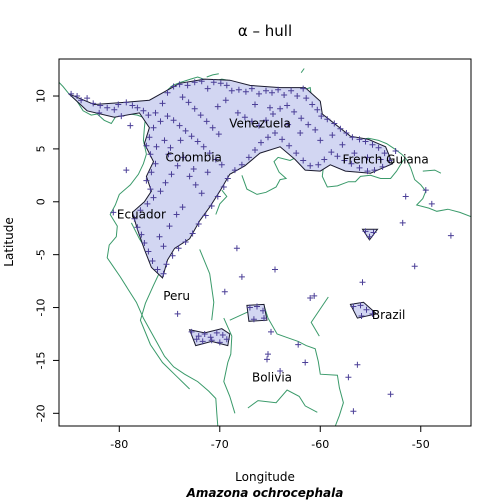  What do you see at coordinates (265, 493) in the screenshot?
I see `species-subtitle: Amazona ochrocephala` at bounding box center [265, 493].